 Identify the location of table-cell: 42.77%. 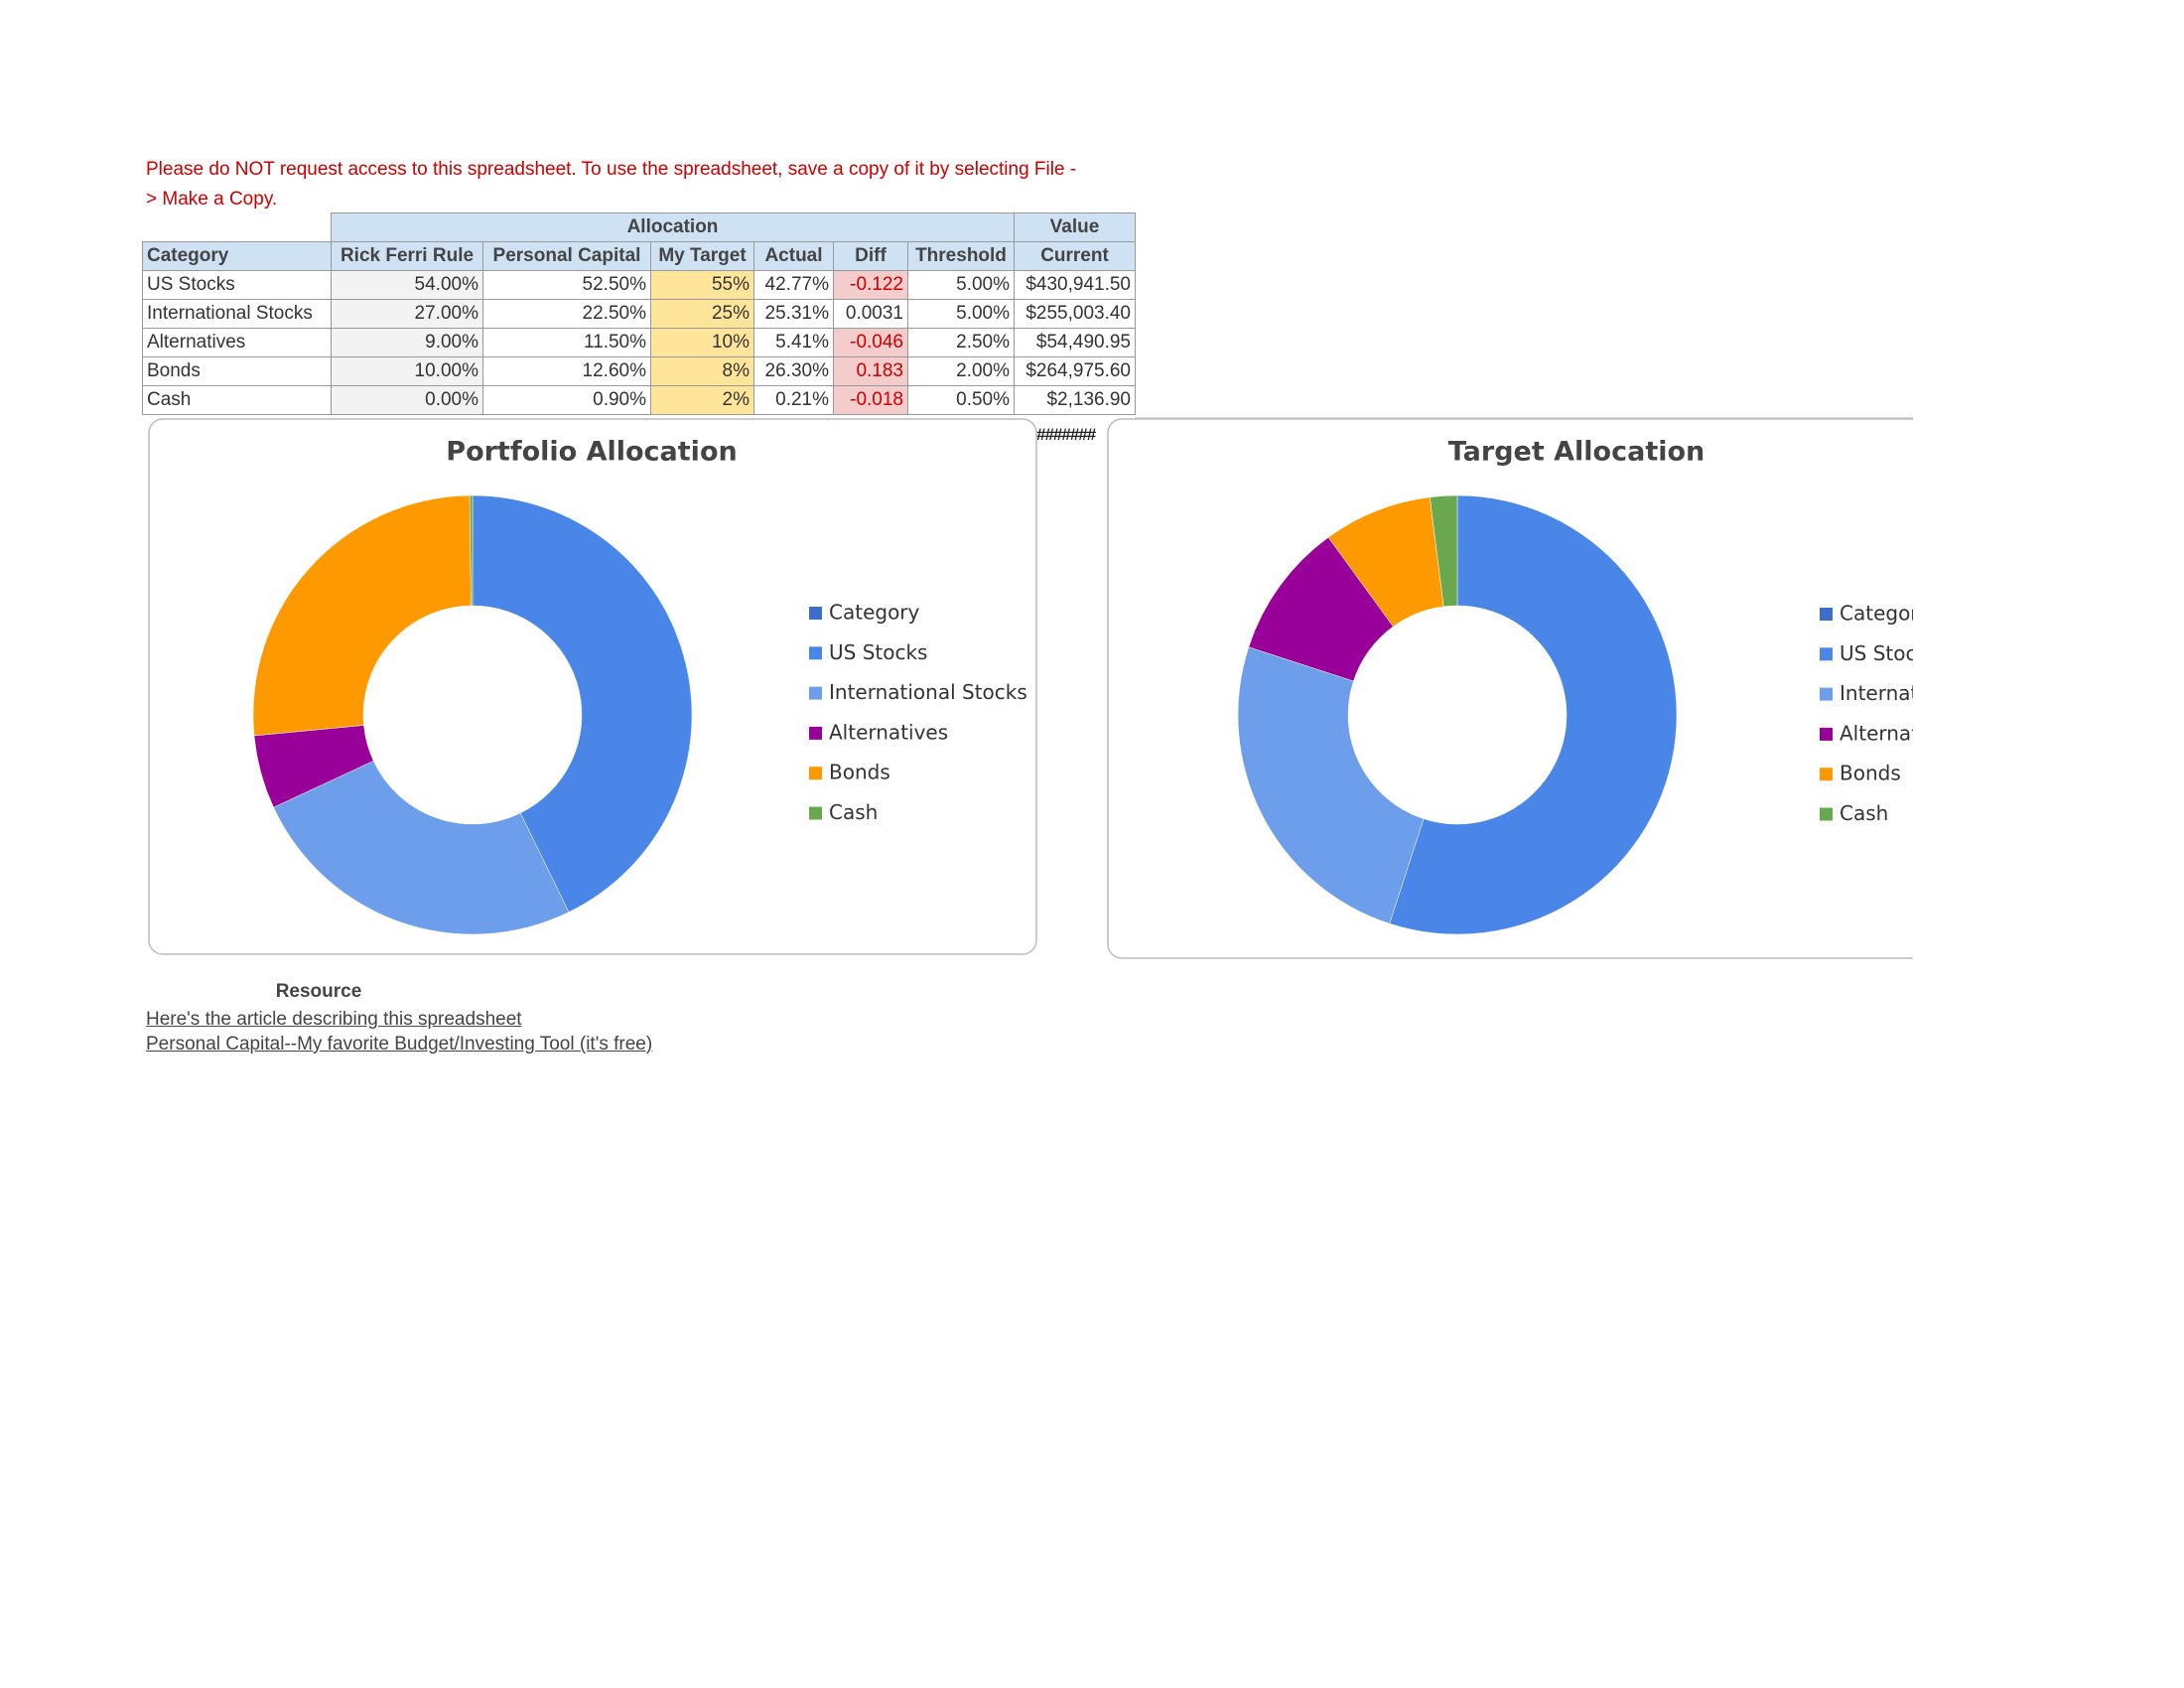
(793, 285).